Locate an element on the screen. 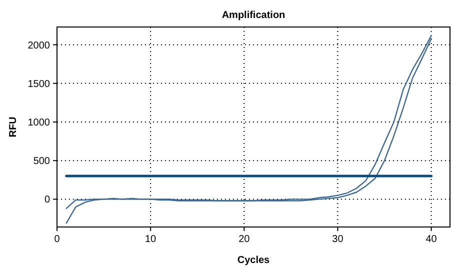  y-axis-title: RFU is located at coordinates (13, 127).